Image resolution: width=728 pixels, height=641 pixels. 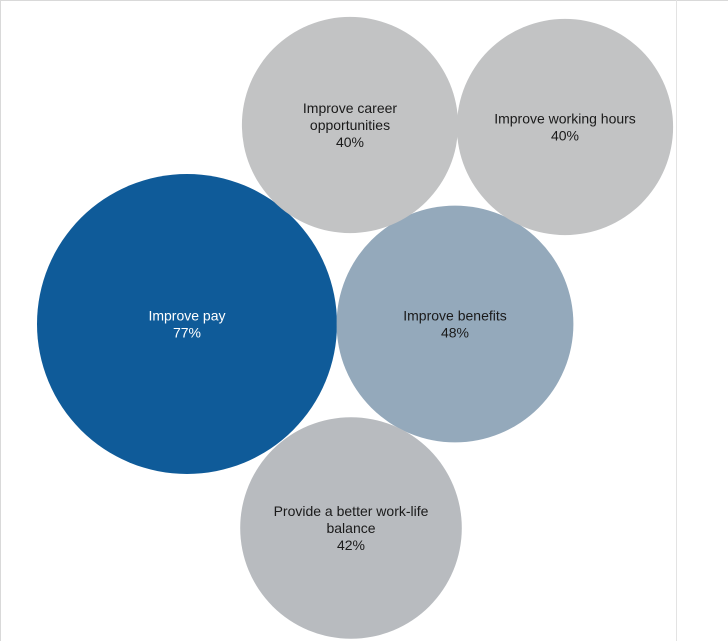 What do you see at coordinates (186, 316) in the screenshot?
I see `bubble-category-label: Improve pay` at bounding box center [186, 316].